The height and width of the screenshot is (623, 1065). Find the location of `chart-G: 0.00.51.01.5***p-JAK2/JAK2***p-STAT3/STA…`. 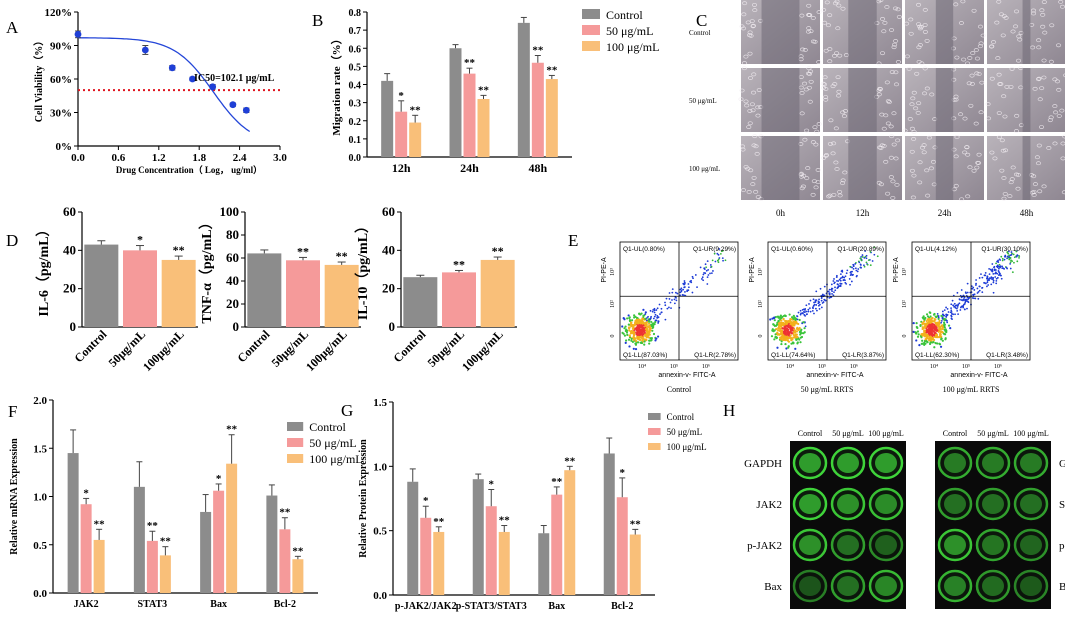

chart-G: 0.00.51.01.5***p-JAK2/JAK2***p-STAT3/STA… is located at coordinates (532, 504).